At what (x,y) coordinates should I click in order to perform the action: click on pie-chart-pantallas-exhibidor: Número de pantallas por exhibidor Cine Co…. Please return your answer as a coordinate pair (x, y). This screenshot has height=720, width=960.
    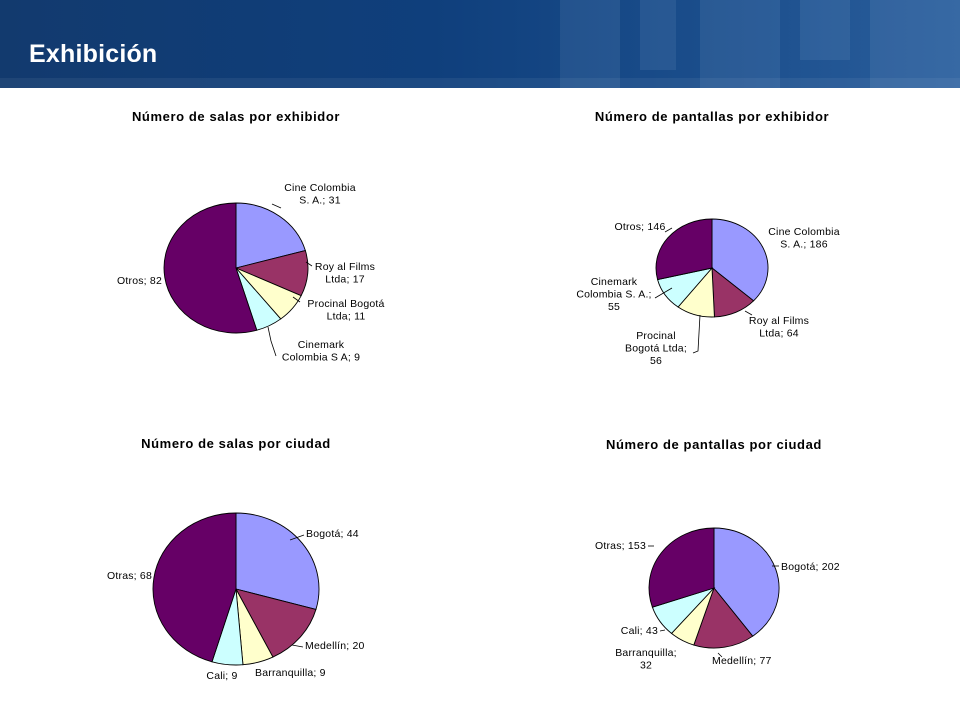
    Looking at the image, I should click on (707, 238).